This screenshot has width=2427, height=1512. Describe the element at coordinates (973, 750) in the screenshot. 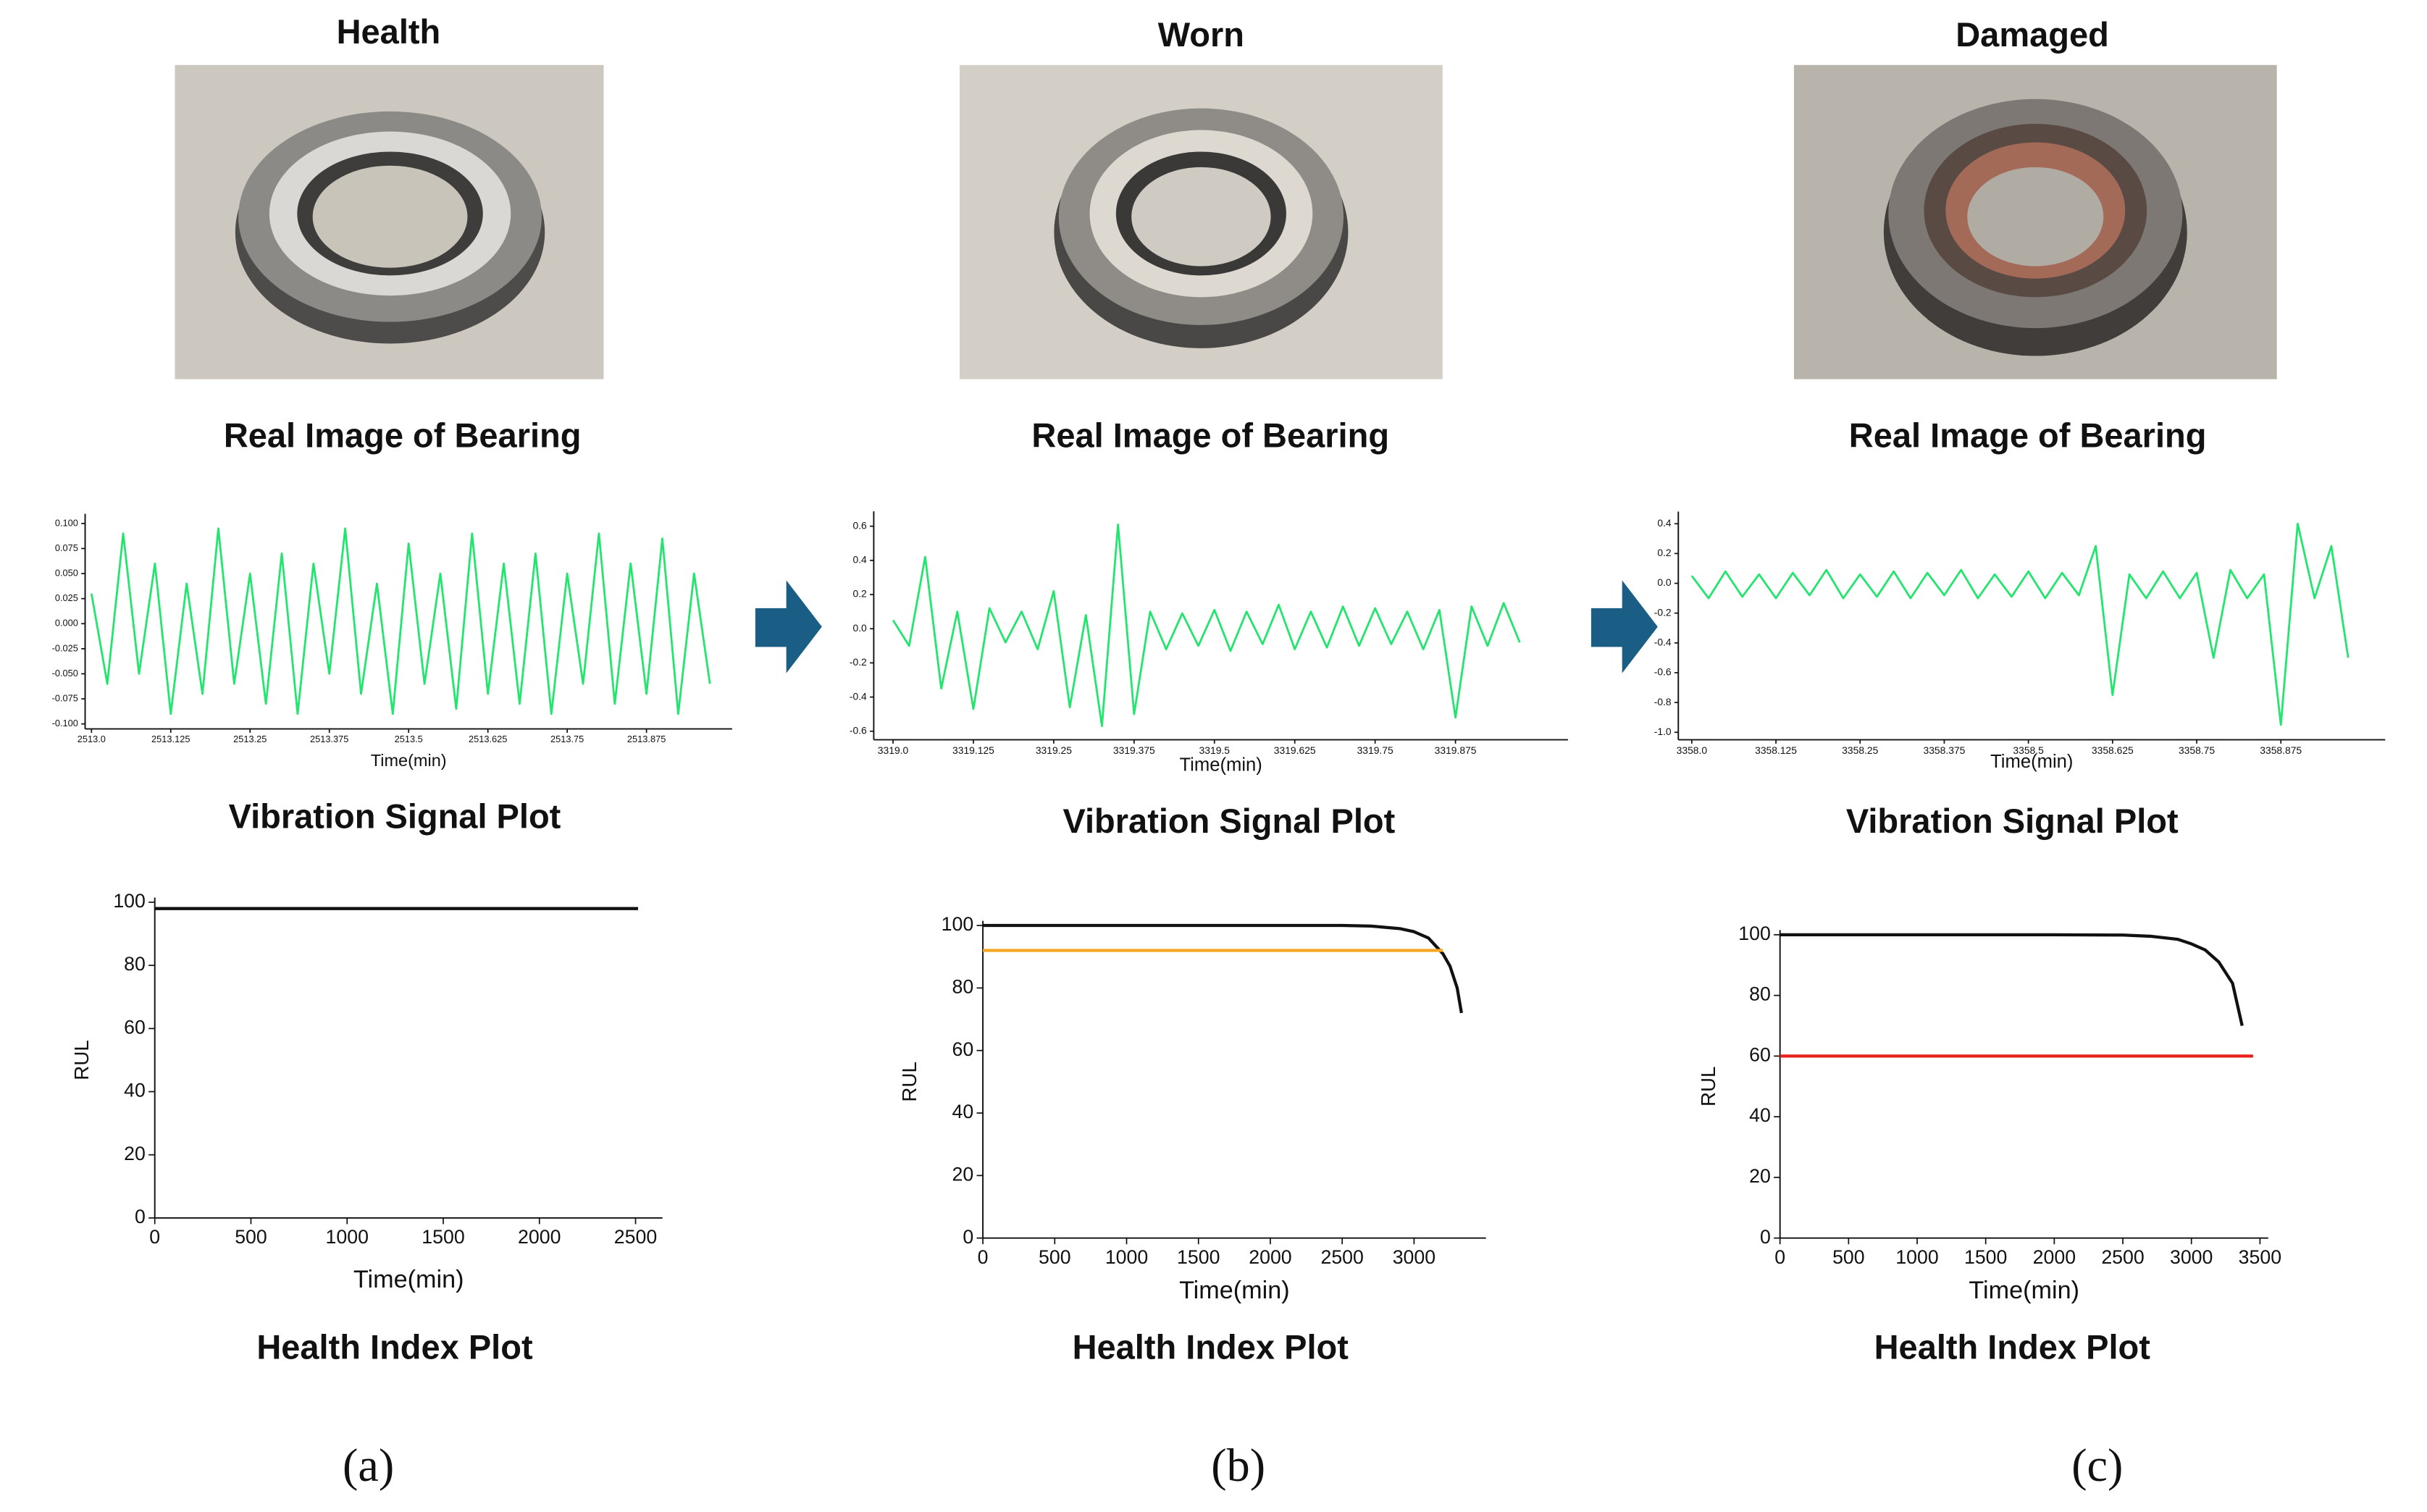

I see `x-tick-label: 3319.125` at that location.